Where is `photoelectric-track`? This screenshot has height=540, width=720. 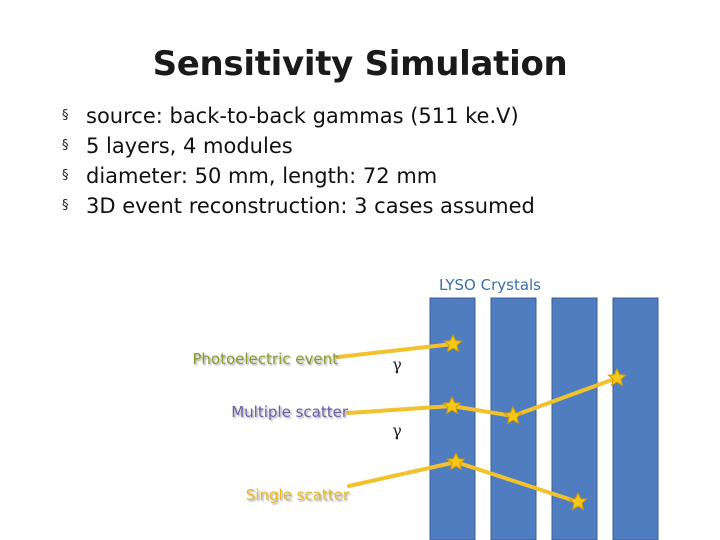 photoelectric-track is located at coordinates (395, 350).